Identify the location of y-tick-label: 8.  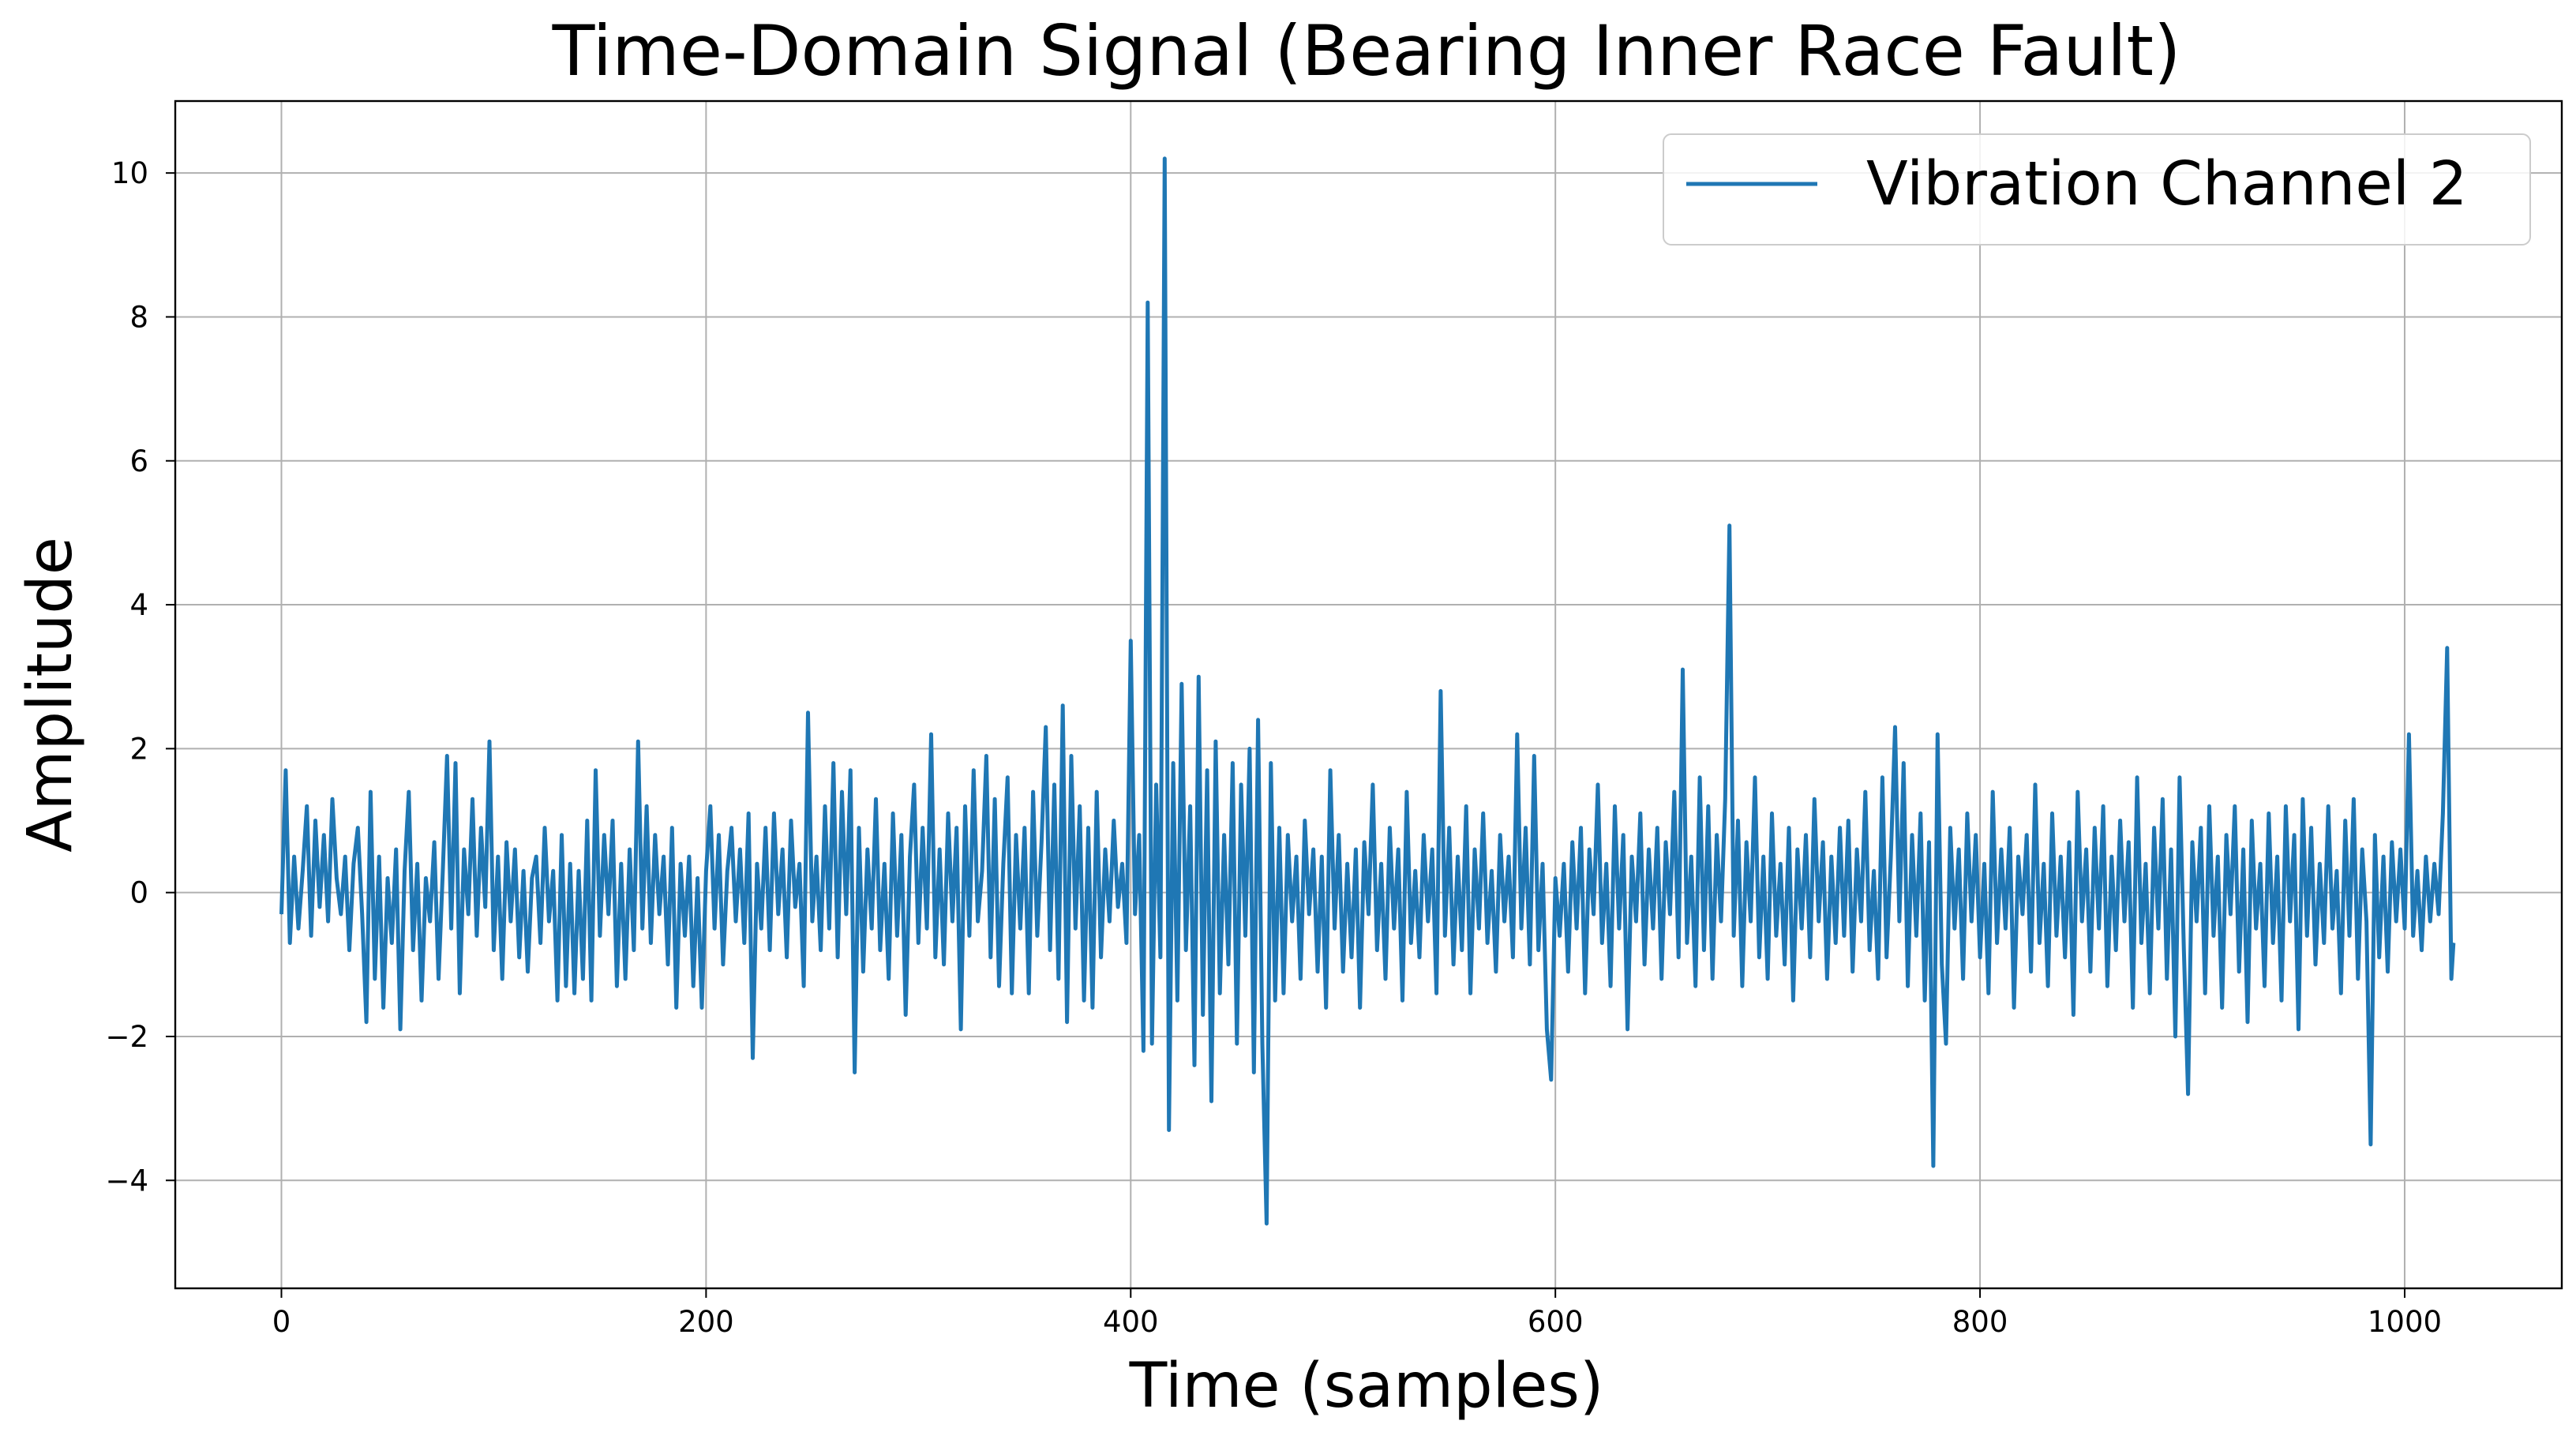
(138, 317).